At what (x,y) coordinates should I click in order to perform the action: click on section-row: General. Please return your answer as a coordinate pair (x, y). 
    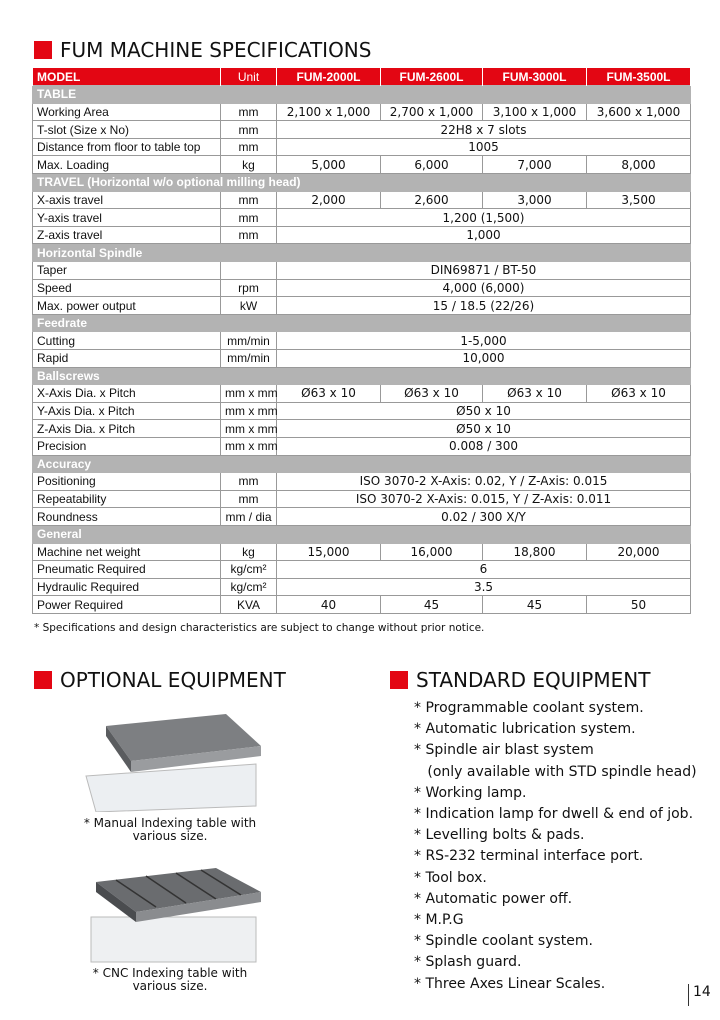
    Looking at the image, I should click on (361, 534).